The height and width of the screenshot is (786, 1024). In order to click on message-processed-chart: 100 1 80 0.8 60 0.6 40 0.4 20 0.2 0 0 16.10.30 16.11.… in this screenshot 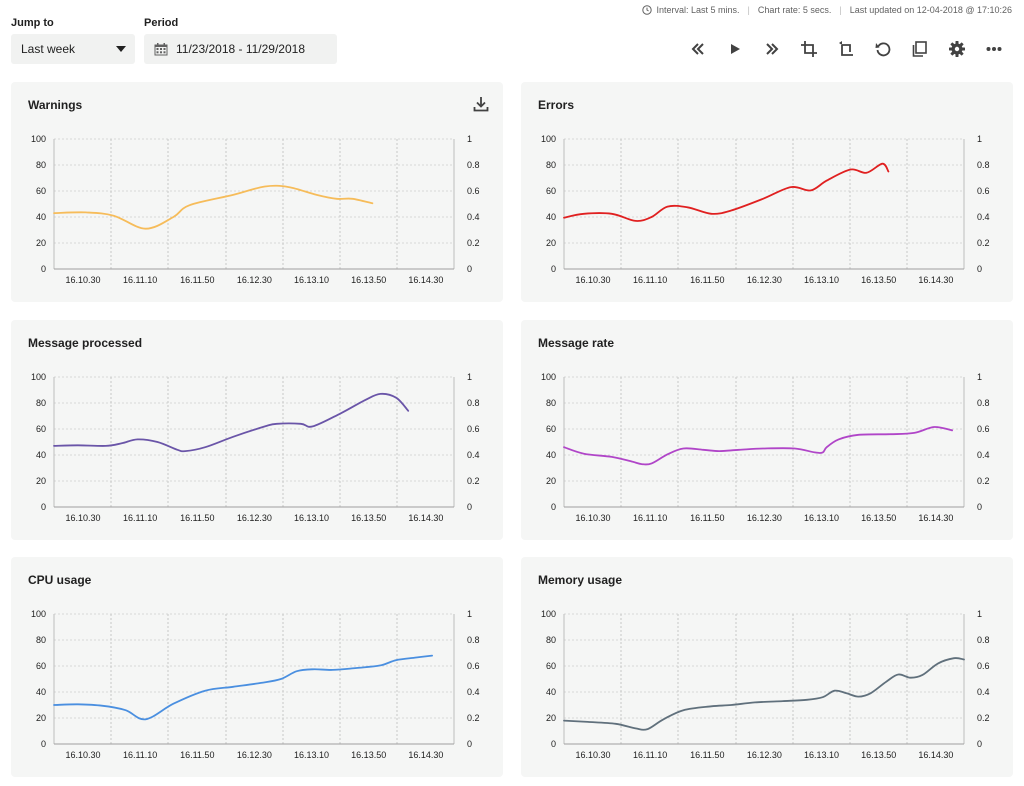, I will do `click(255, 447)`.